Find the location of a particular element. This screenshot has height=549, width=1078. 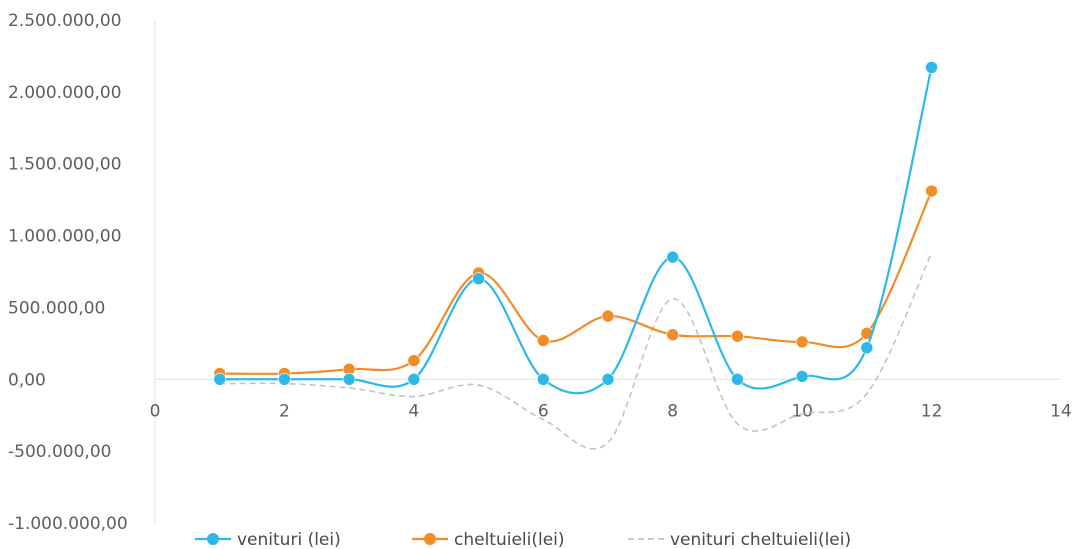

x-tick-label: 4 is located at coordinates (413, 411).